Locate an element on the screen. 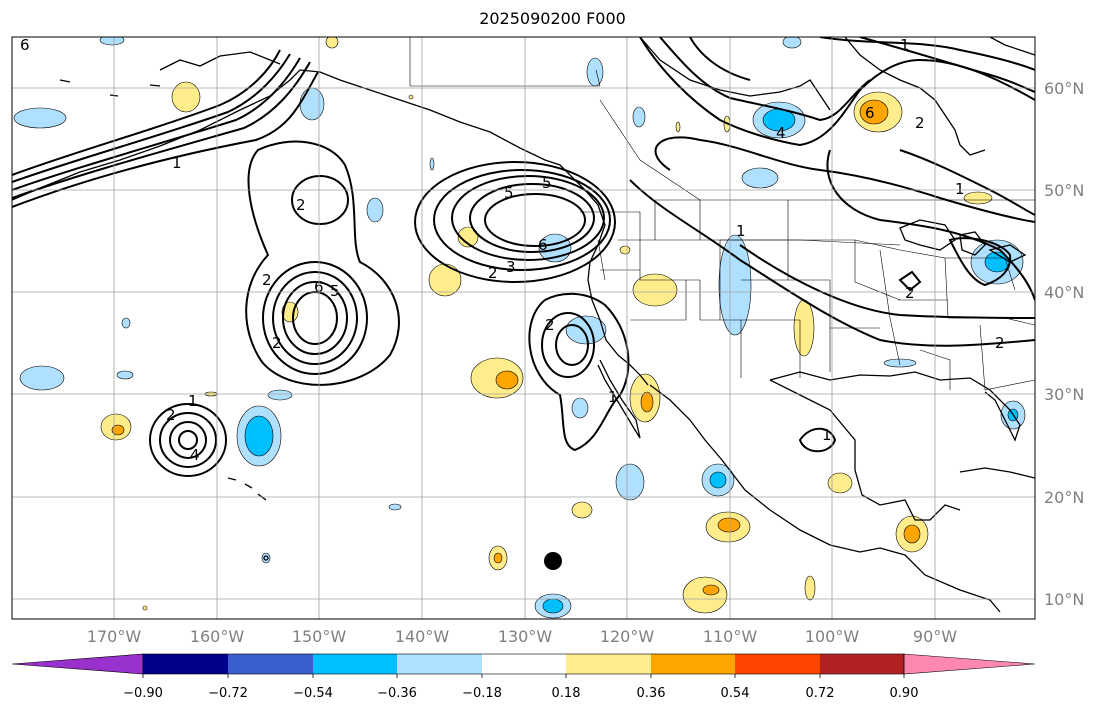 The height and width of the screenshot is (712, 1105). colorbar-frame is located at coordinates (523, 664).